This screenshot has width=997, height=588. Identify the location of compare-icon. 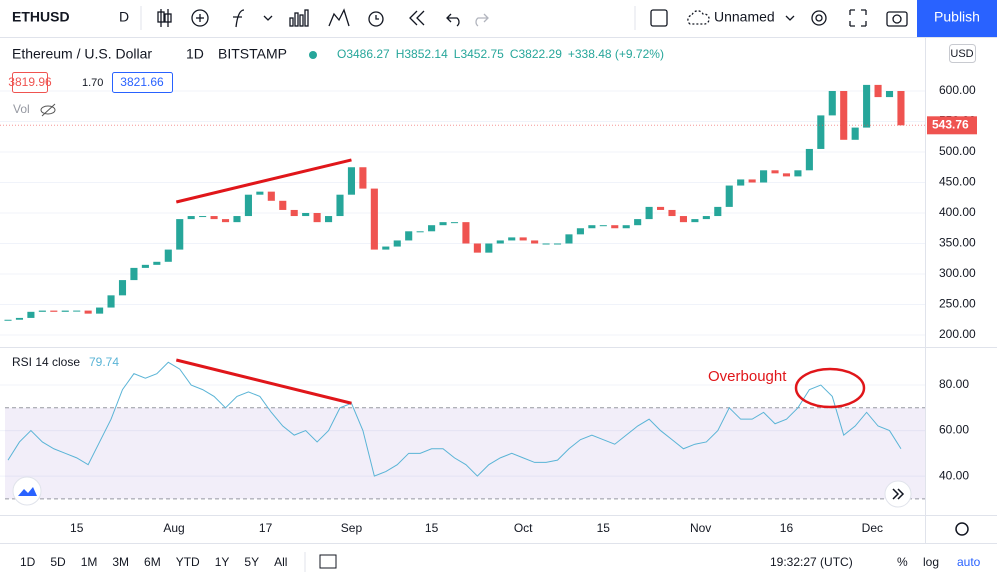
(200, 18).